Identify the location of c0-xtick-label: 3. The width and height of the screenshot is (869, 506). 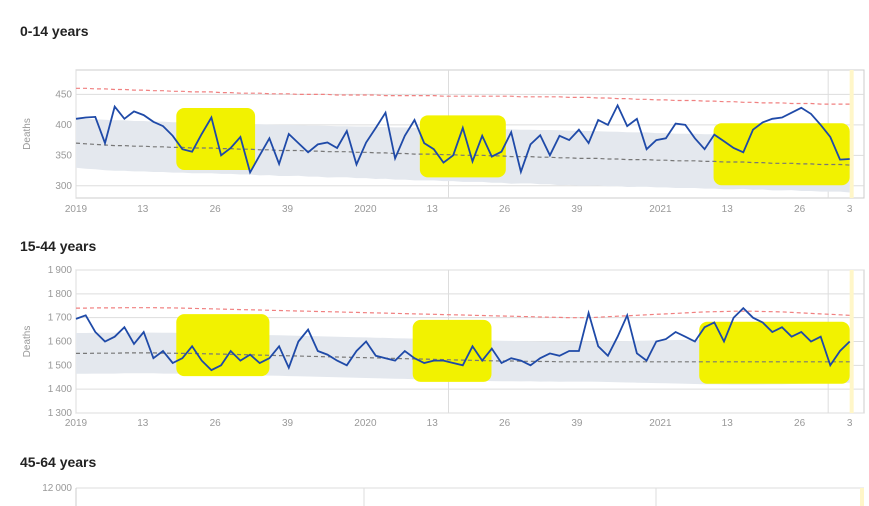
(850, 209).